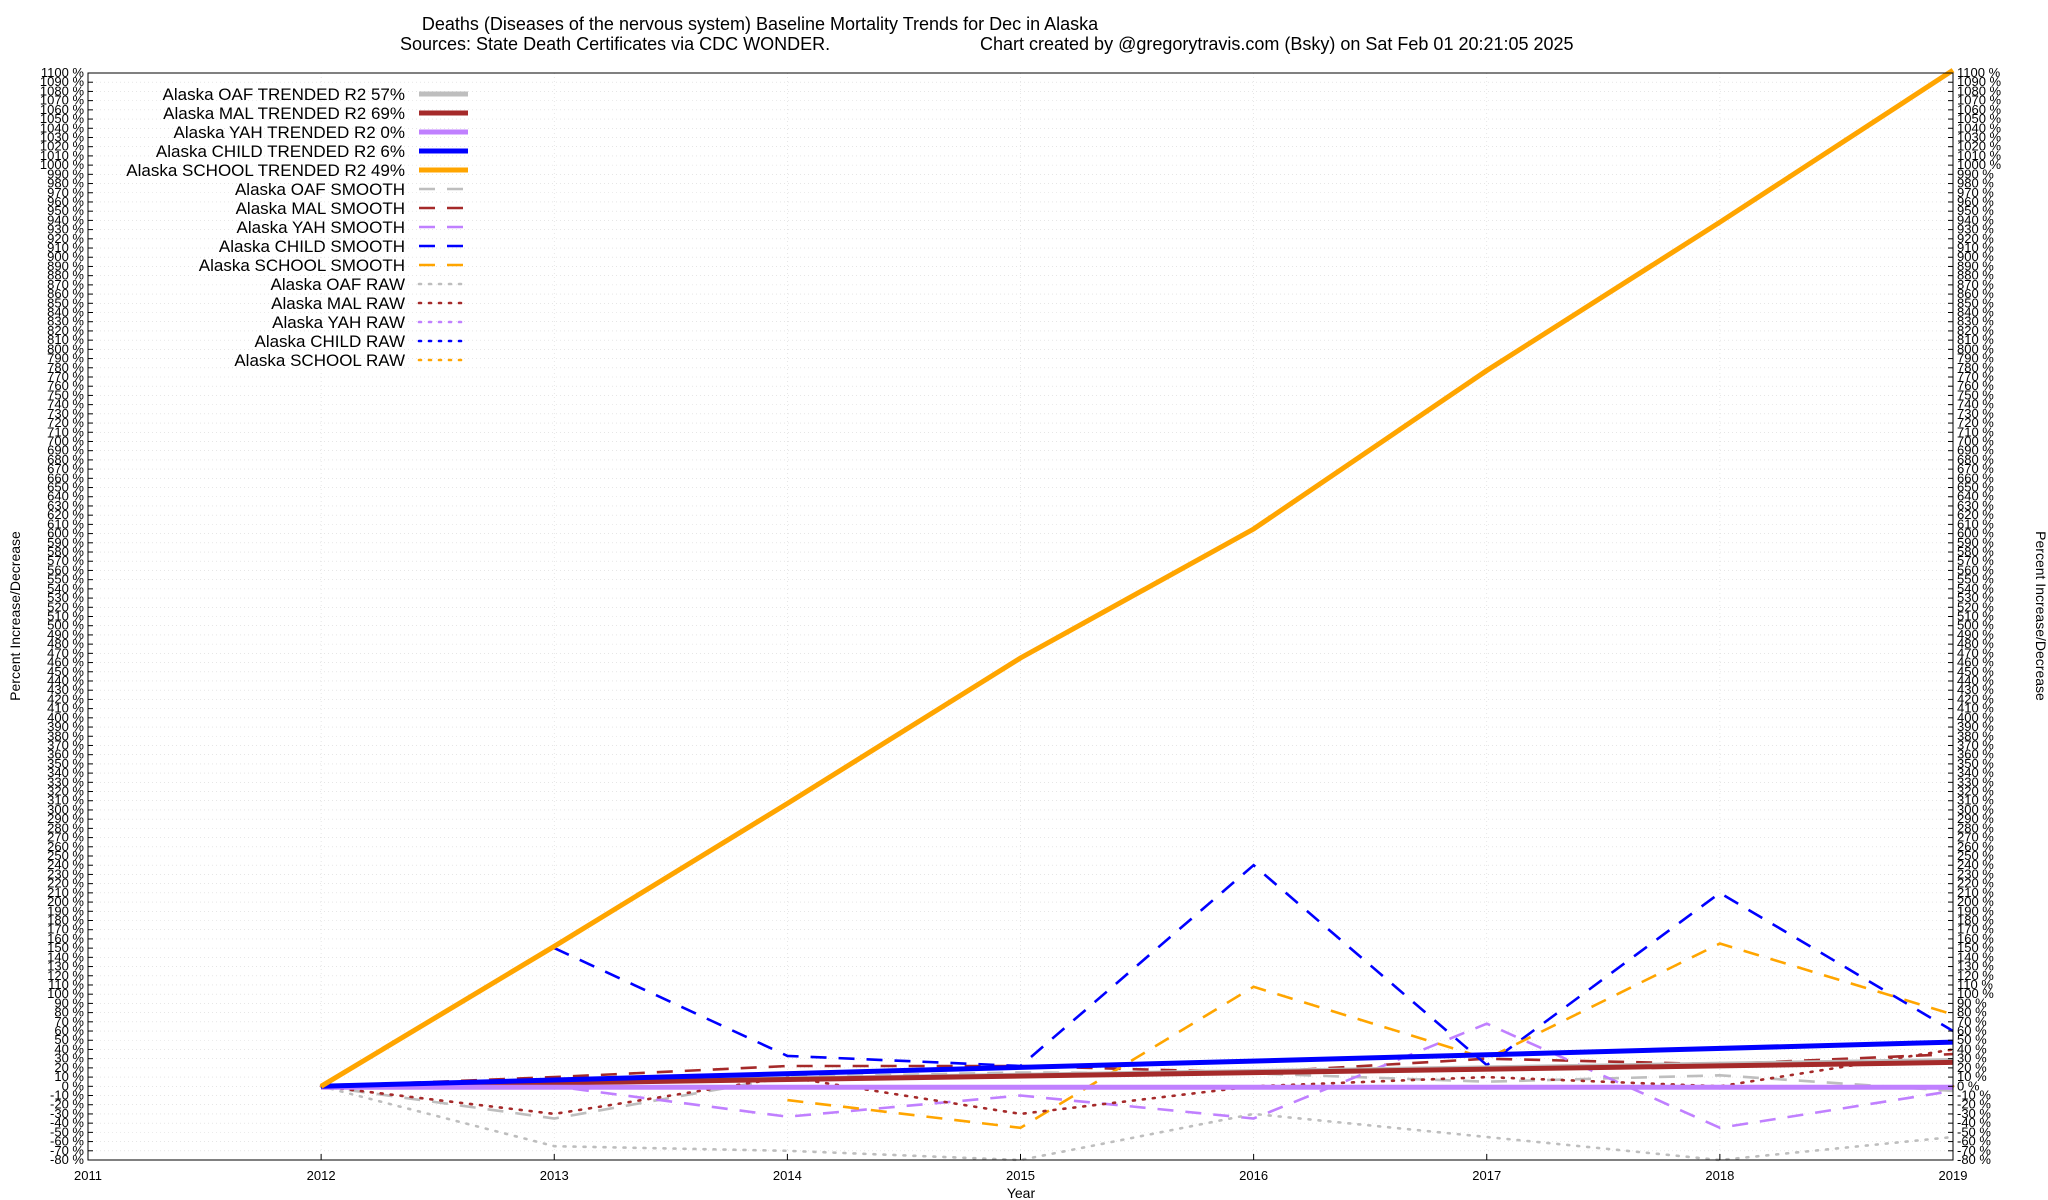 The width and height of the screenshot is (2048, 1200). What do you see at coordinates (1975, 680) in the screenshot?
I see `y-tick-label: 440 %` at bounding box center [1975, 680].